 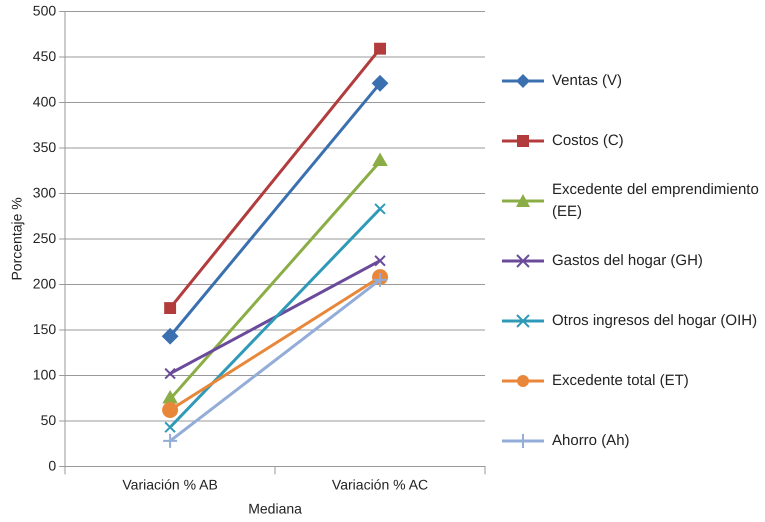 I want to click on legend-label: Costos (C), so click(x=588, y=141).